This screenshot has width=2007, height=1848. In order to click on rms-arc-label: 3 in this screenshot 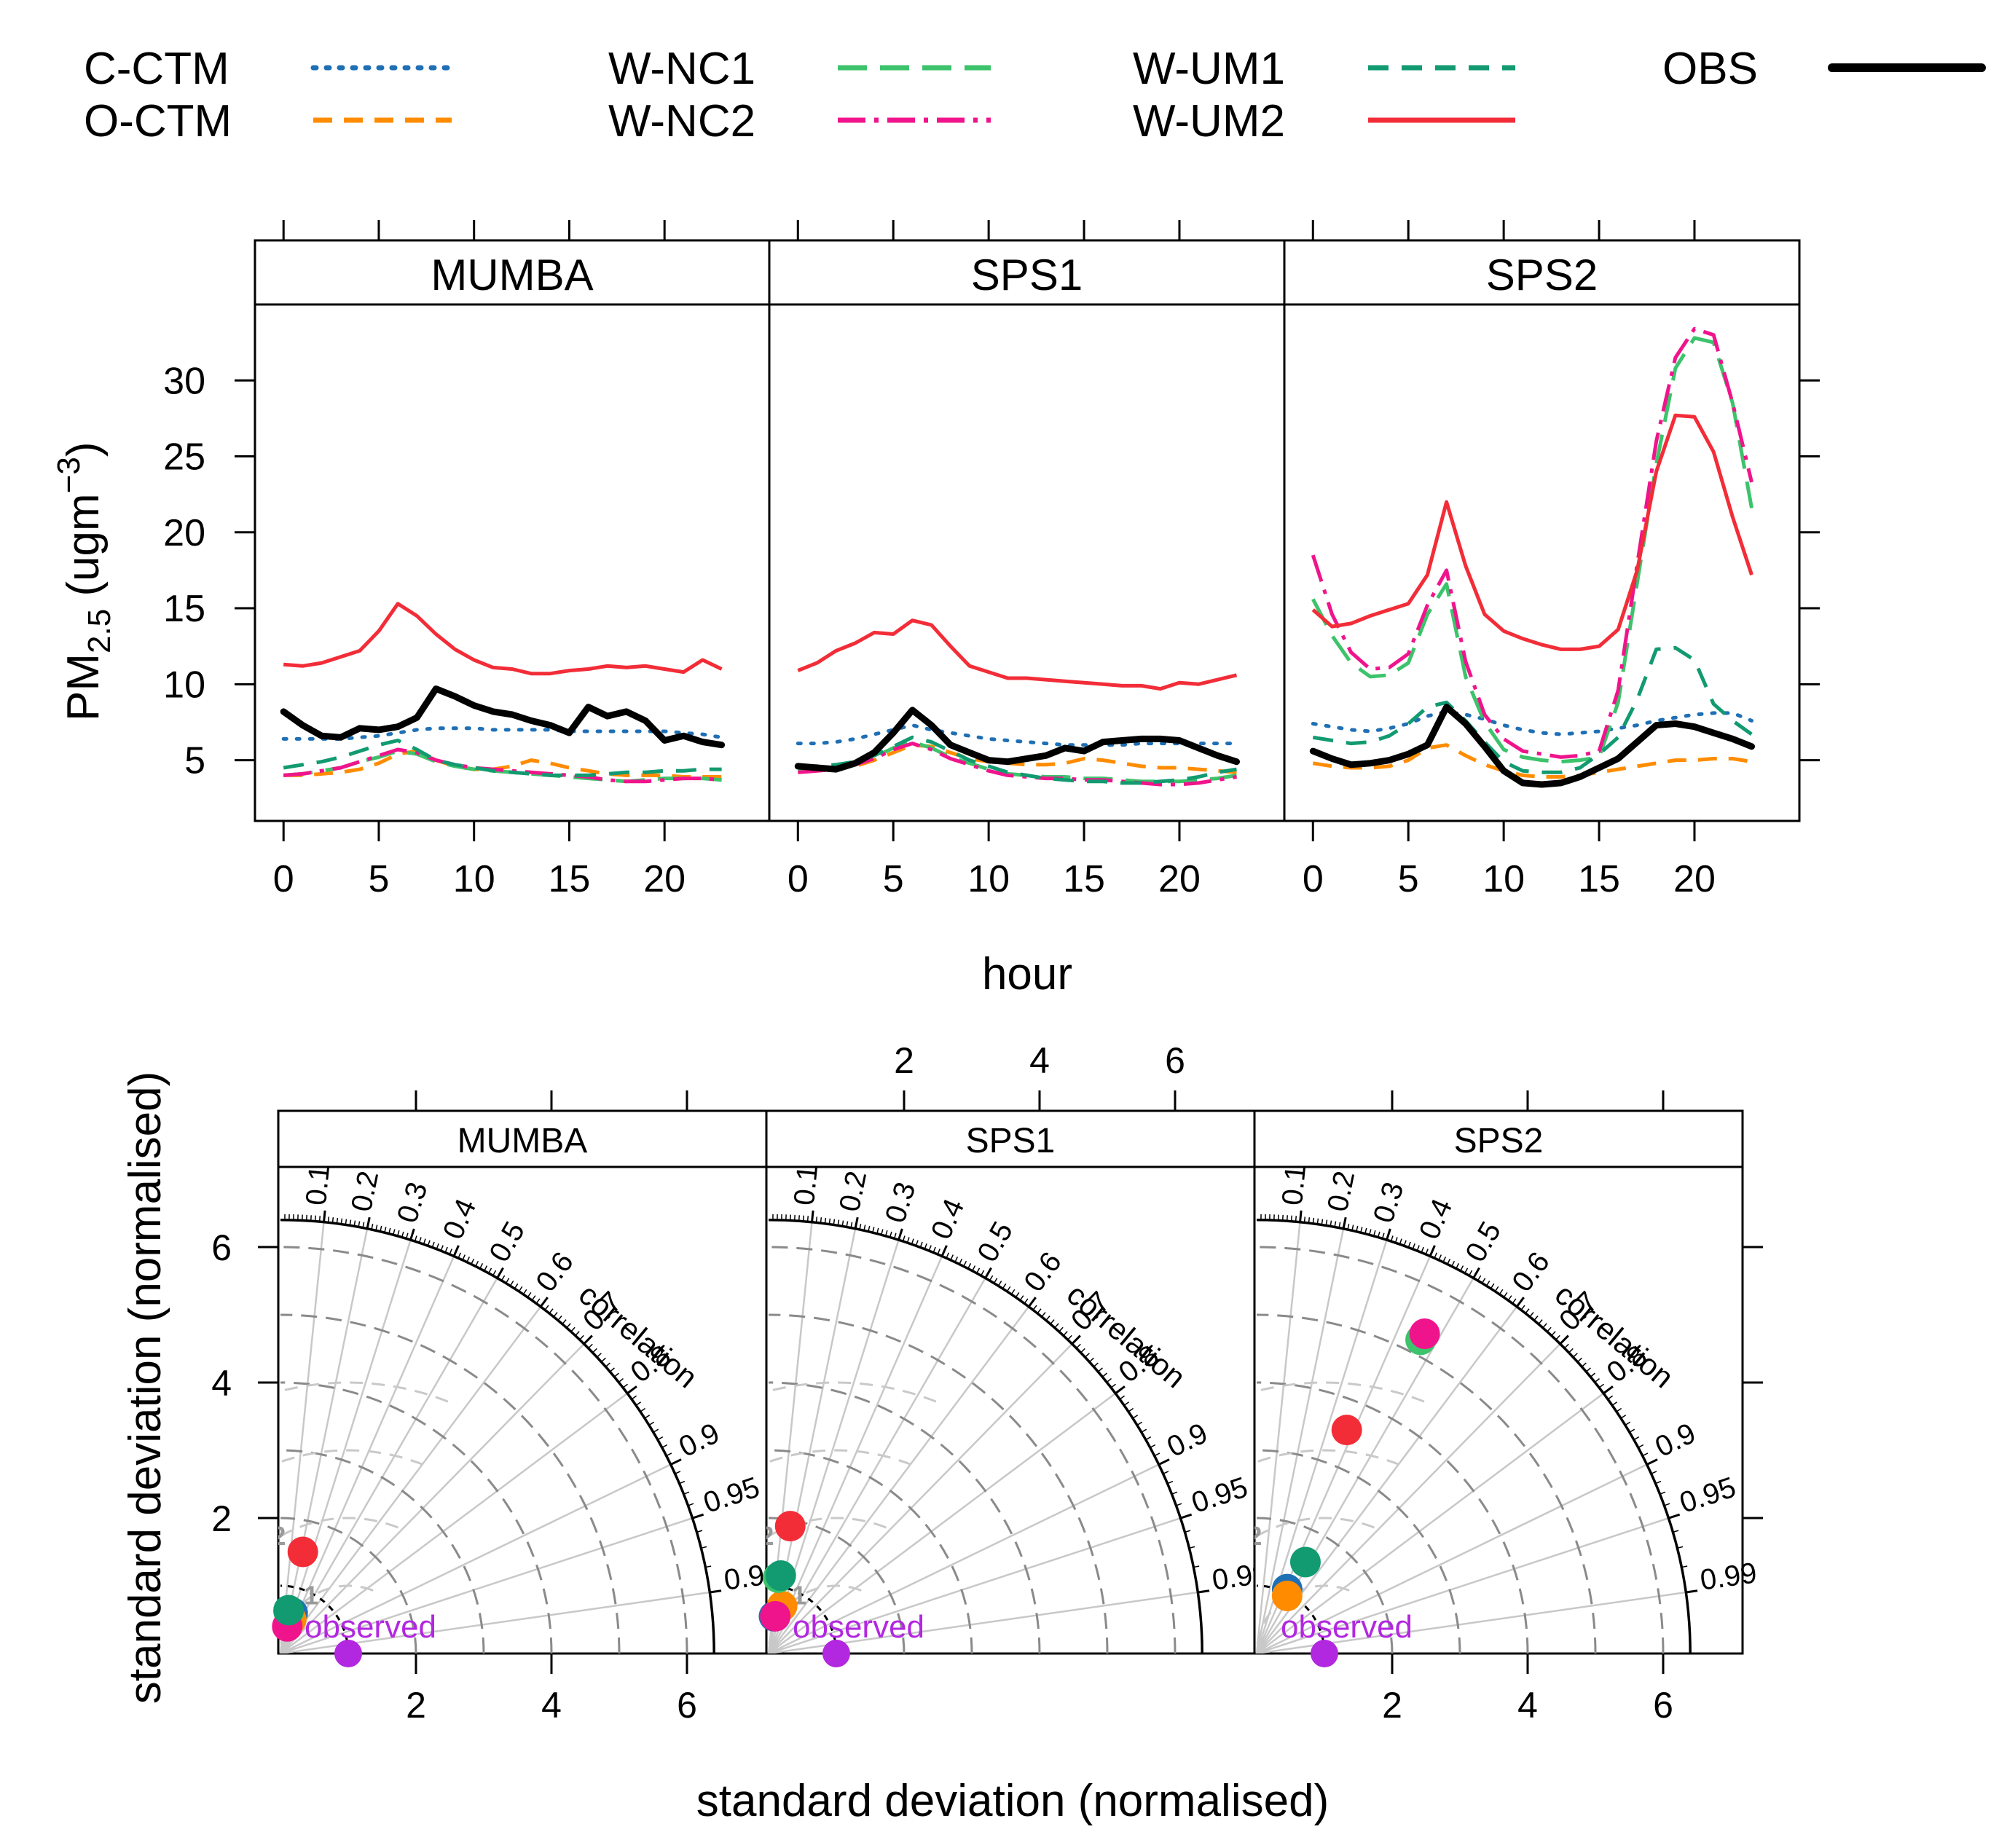, I will do `click(246, 1477)`.